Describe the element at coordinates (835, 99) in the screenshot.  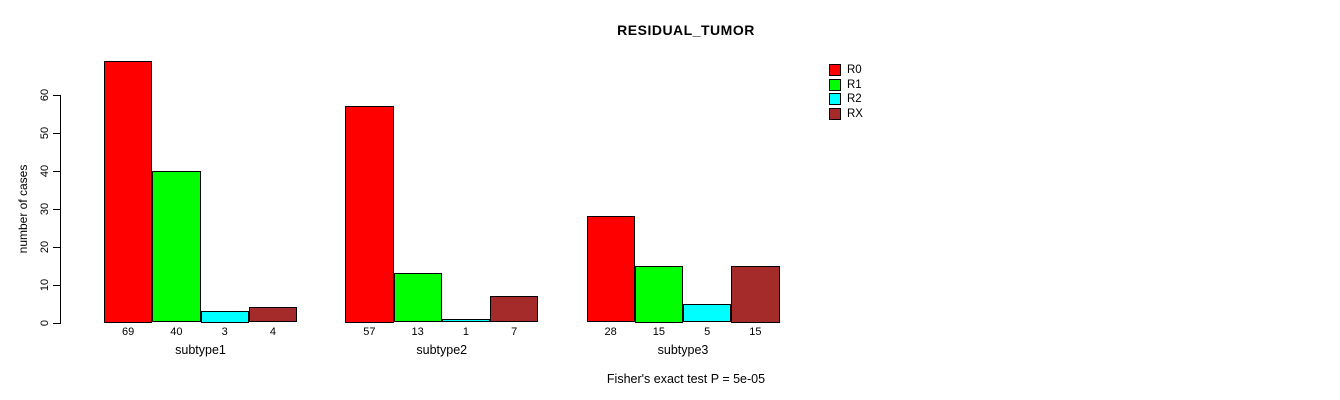
I see `legend-swatch-R2` at that location.